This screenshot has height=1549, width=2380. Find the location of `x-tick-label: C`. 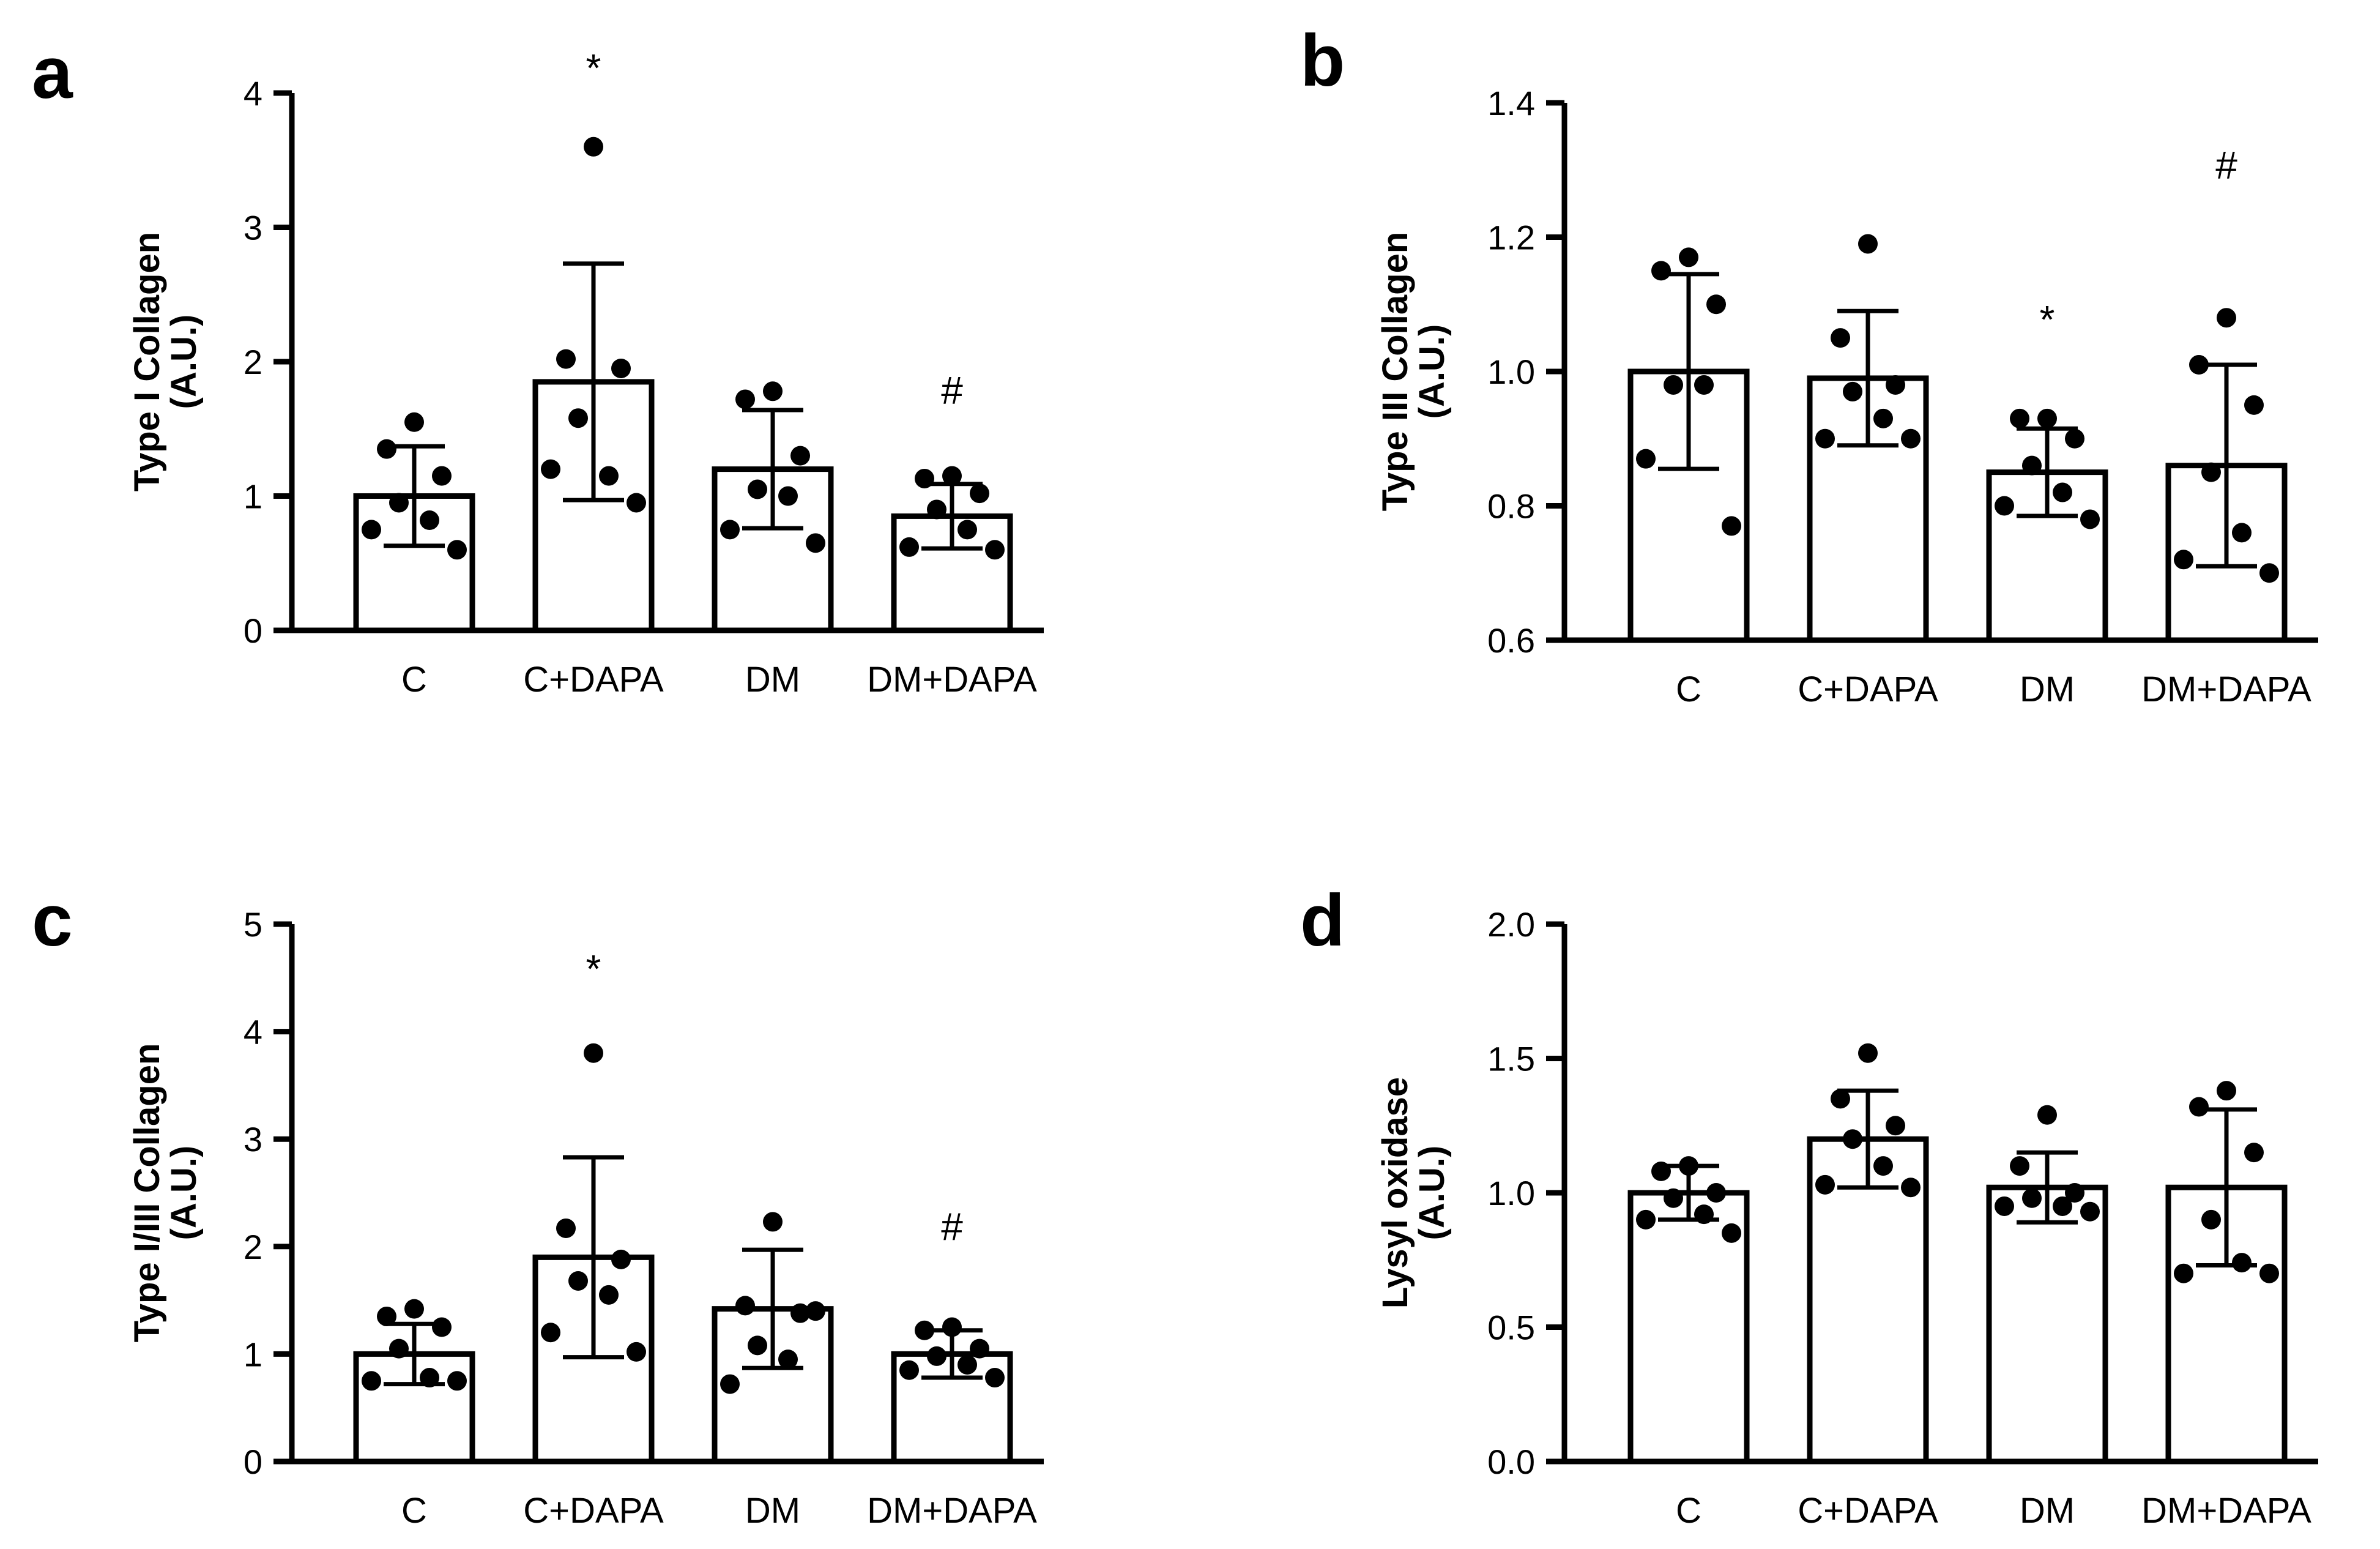

x-tick-label: C is located at coordinates (1688, 689).